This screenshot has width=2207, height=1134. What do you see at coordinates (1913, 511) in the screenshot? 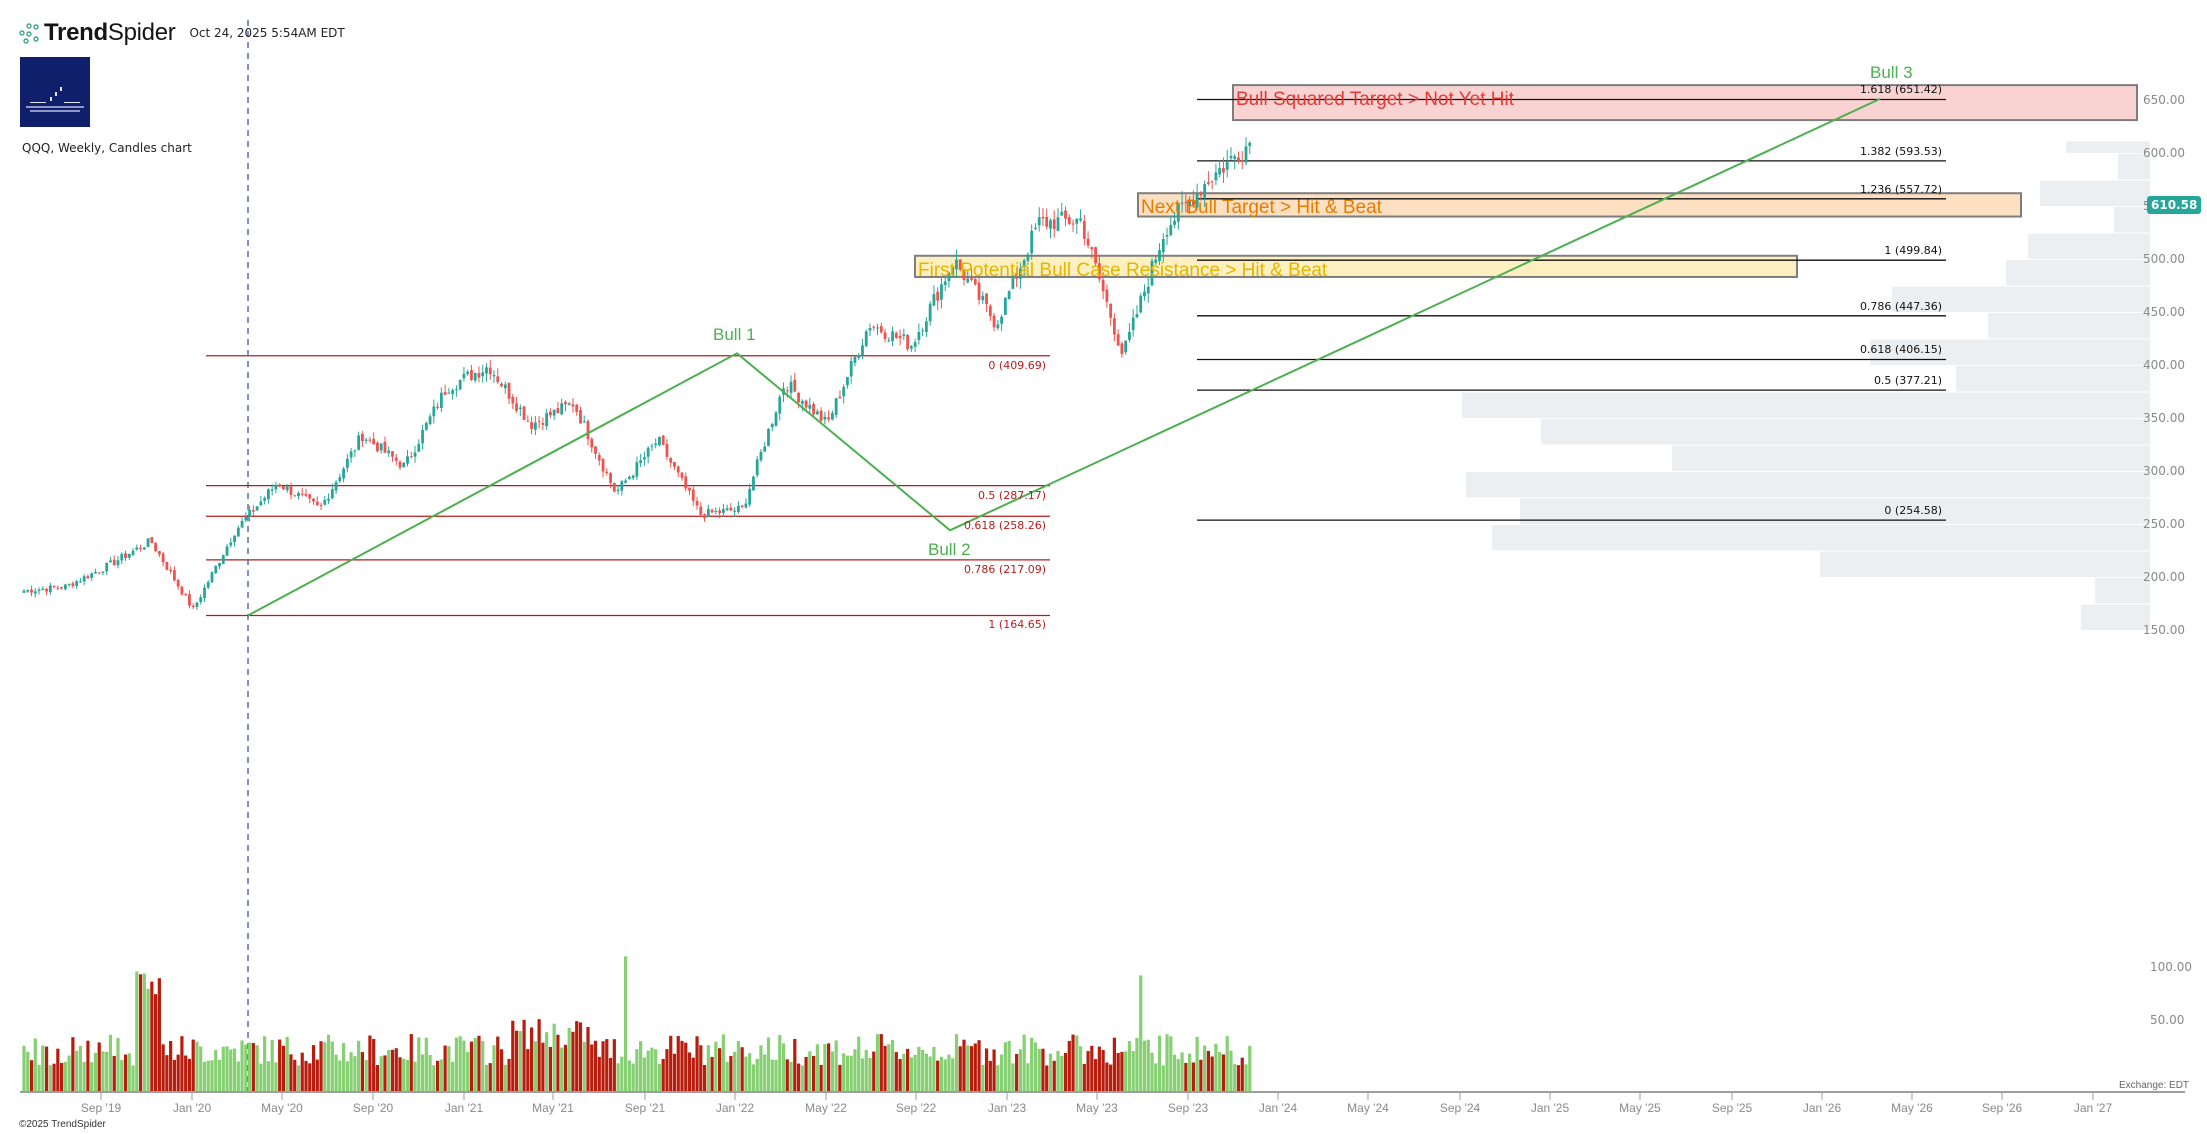
I see `fib-level-label: 0 (254.58)` at bounding box center [1913, 511].